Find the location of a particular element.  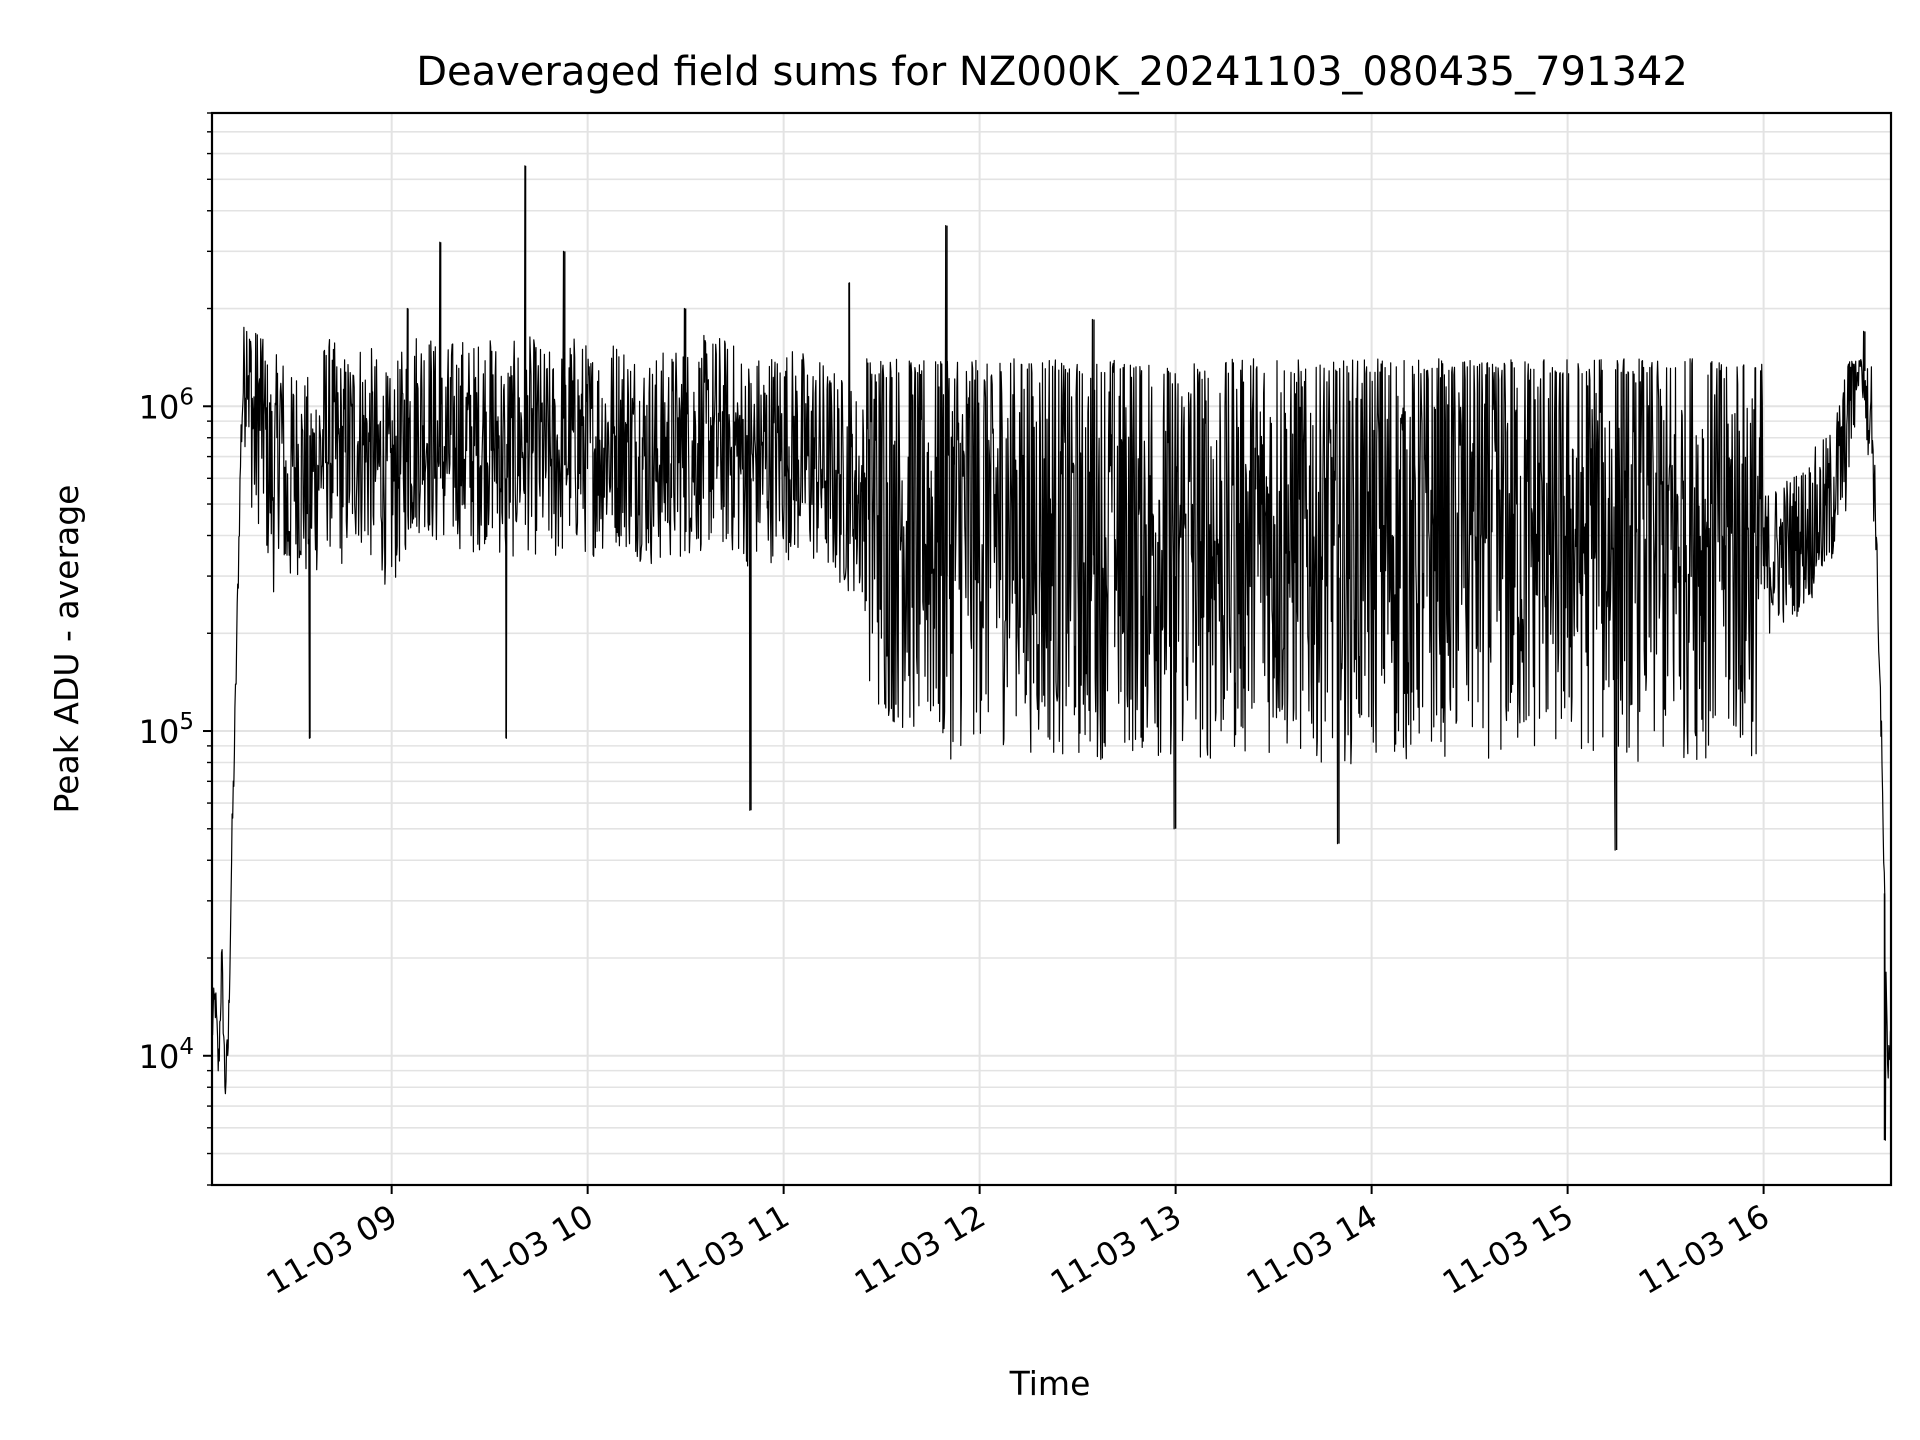

y-tick-label-exponent: 5 is located at coordinates (186, 722).